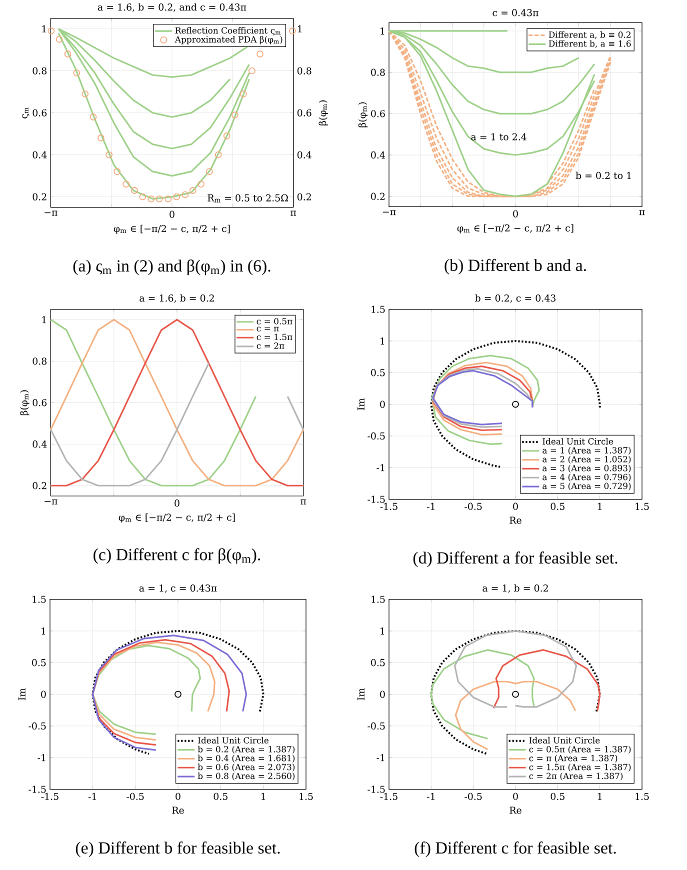 Image resolution: width=687 pixels, height=870 pixels. Describe the element at coordinates (270, 345) in the screenshot. I see `legend-label: c = 2π` at that location.